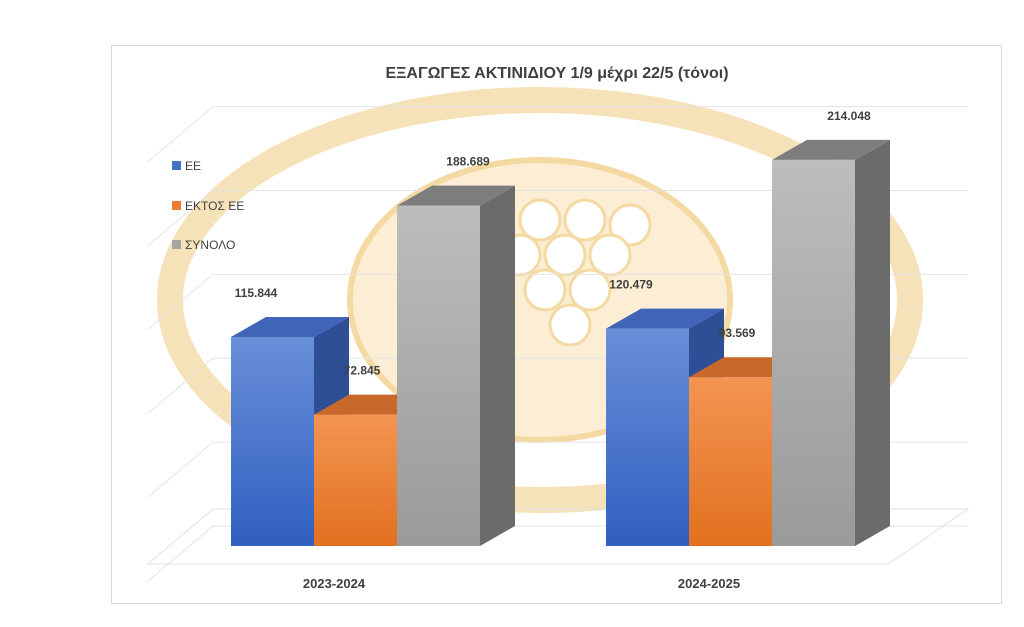 The height and width of the screenshot is (627, 1024). I want to click on data-label: 93.569, so click(737, 333).